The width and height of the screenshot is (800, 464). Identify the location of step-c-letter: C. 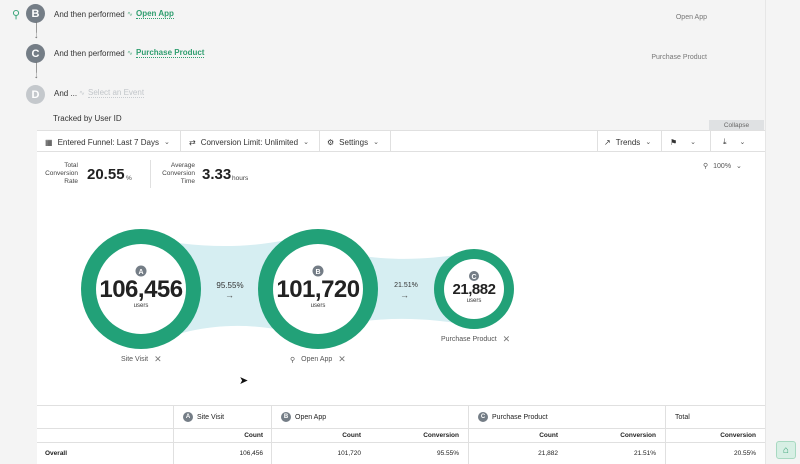
(35, 53).